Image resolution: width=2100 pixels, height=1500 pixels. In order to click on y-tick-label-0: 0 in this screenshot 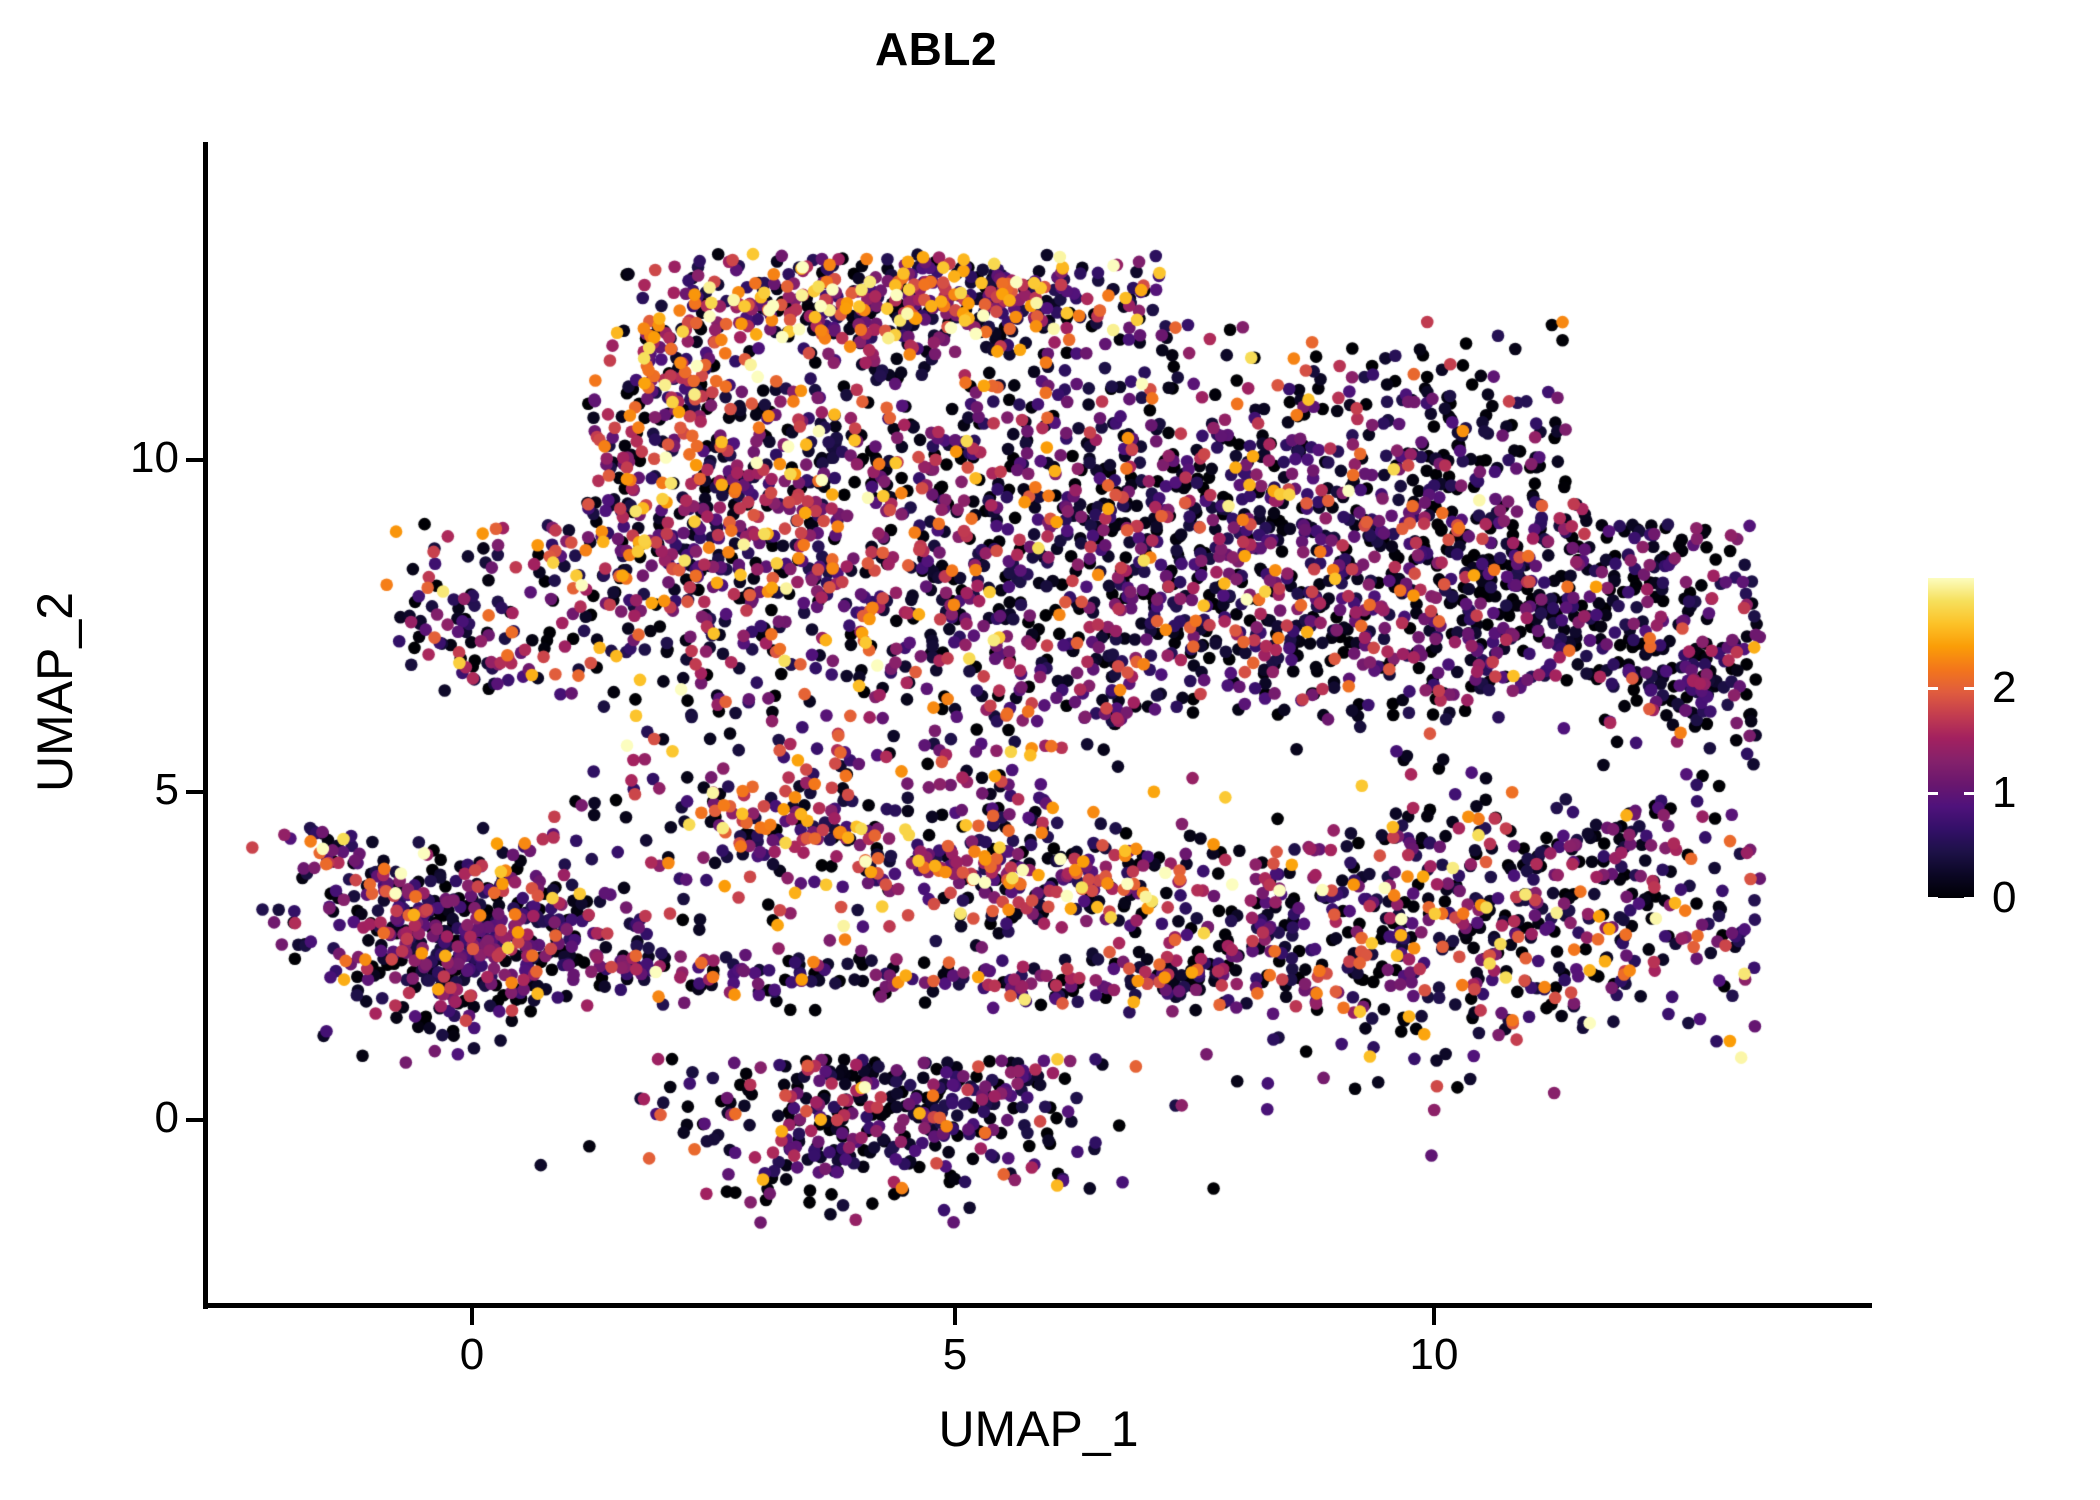, I will do `click(166, 1117)`.